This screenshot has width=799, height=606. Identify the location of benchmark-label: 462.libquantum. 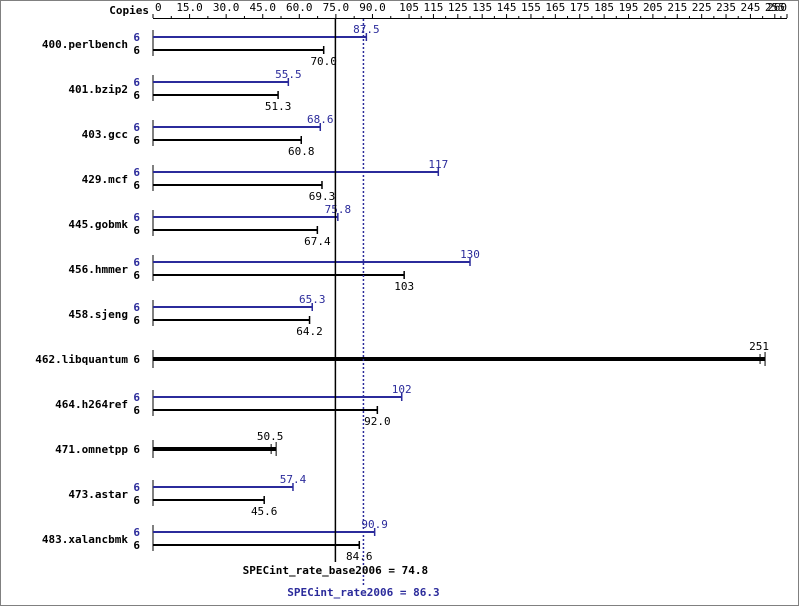
(81, 359).